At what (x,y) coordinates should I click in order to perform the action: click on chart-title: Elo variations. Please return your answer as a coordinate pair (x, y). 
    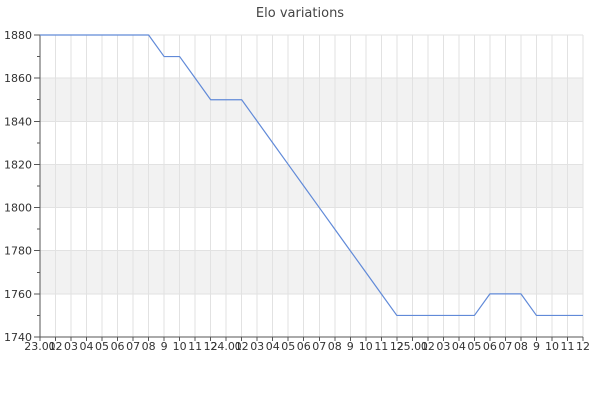
    Looking at the image, I should click on (300, 13).